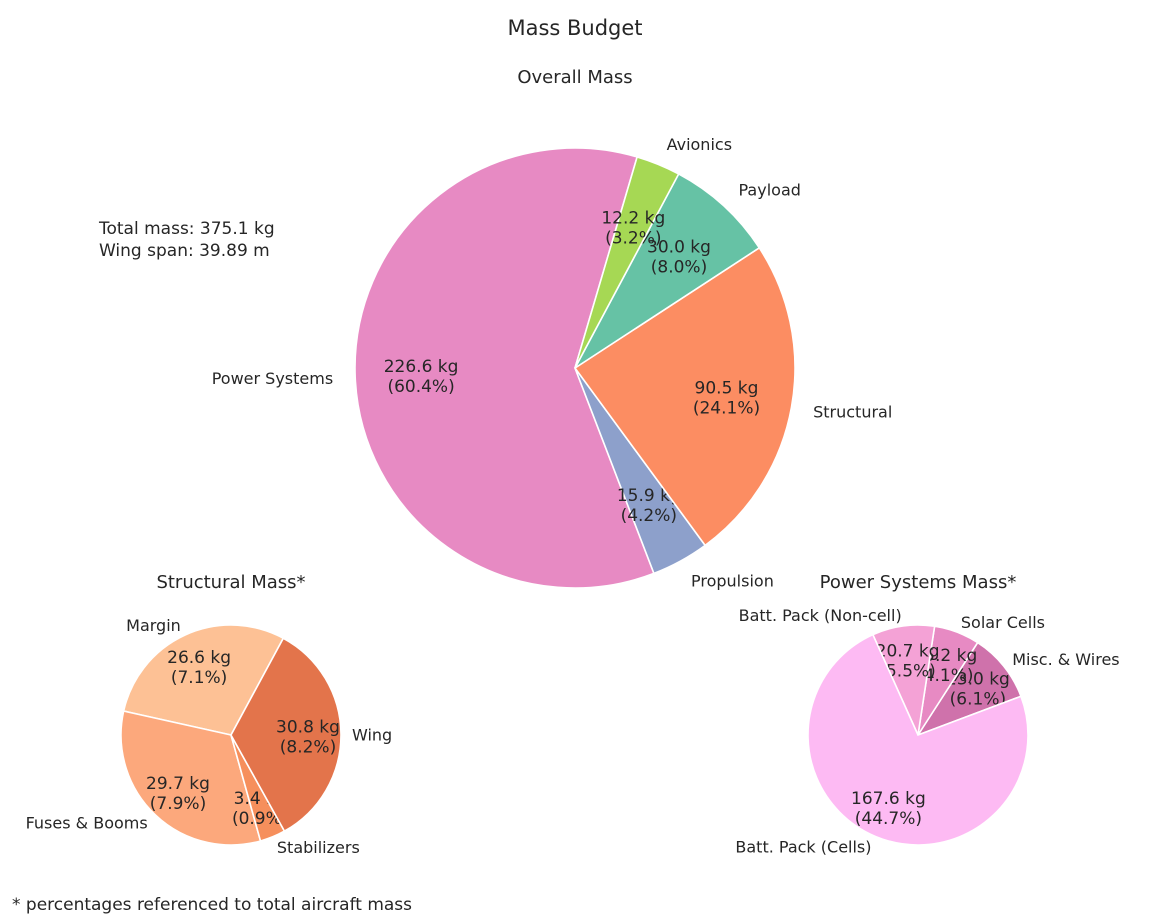 This screenshot has width=1150, height=920. What do you see at coordinates (918, 739) in the screenshot?
I see `pie-slice-batt-pack-cells` at bounding box center [918, 739].